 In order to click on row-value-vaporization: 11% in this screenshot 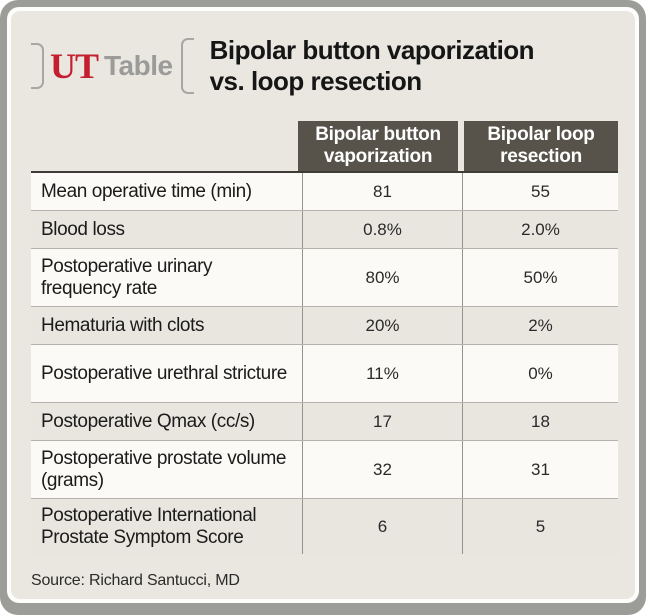, I will do `click(382, 373)`.